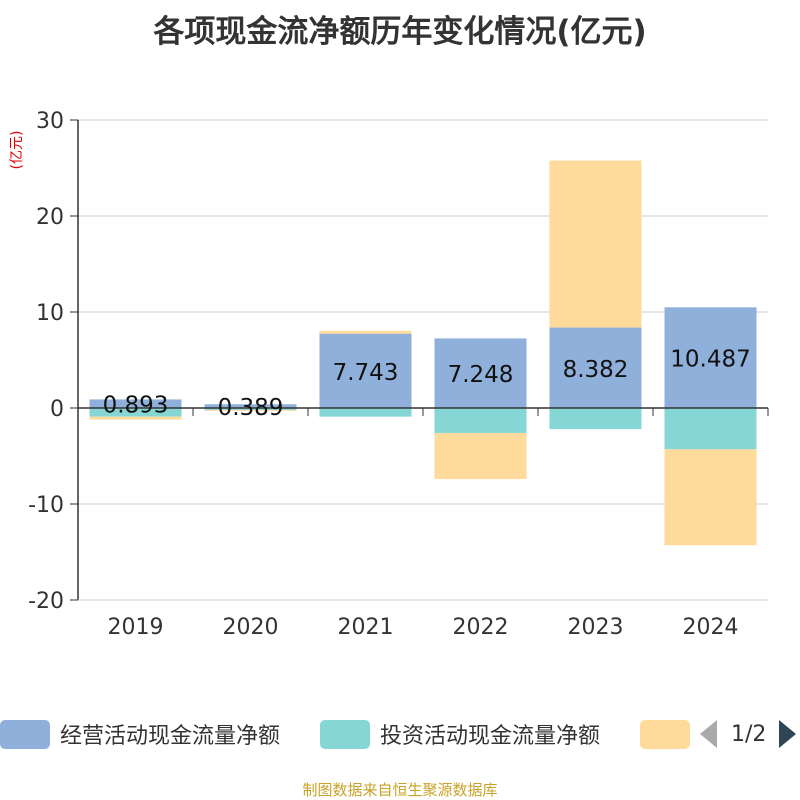 The width and height of the screenshot is (800, 800). I want to click on x-tick-label: 2020, so click(251, 627).